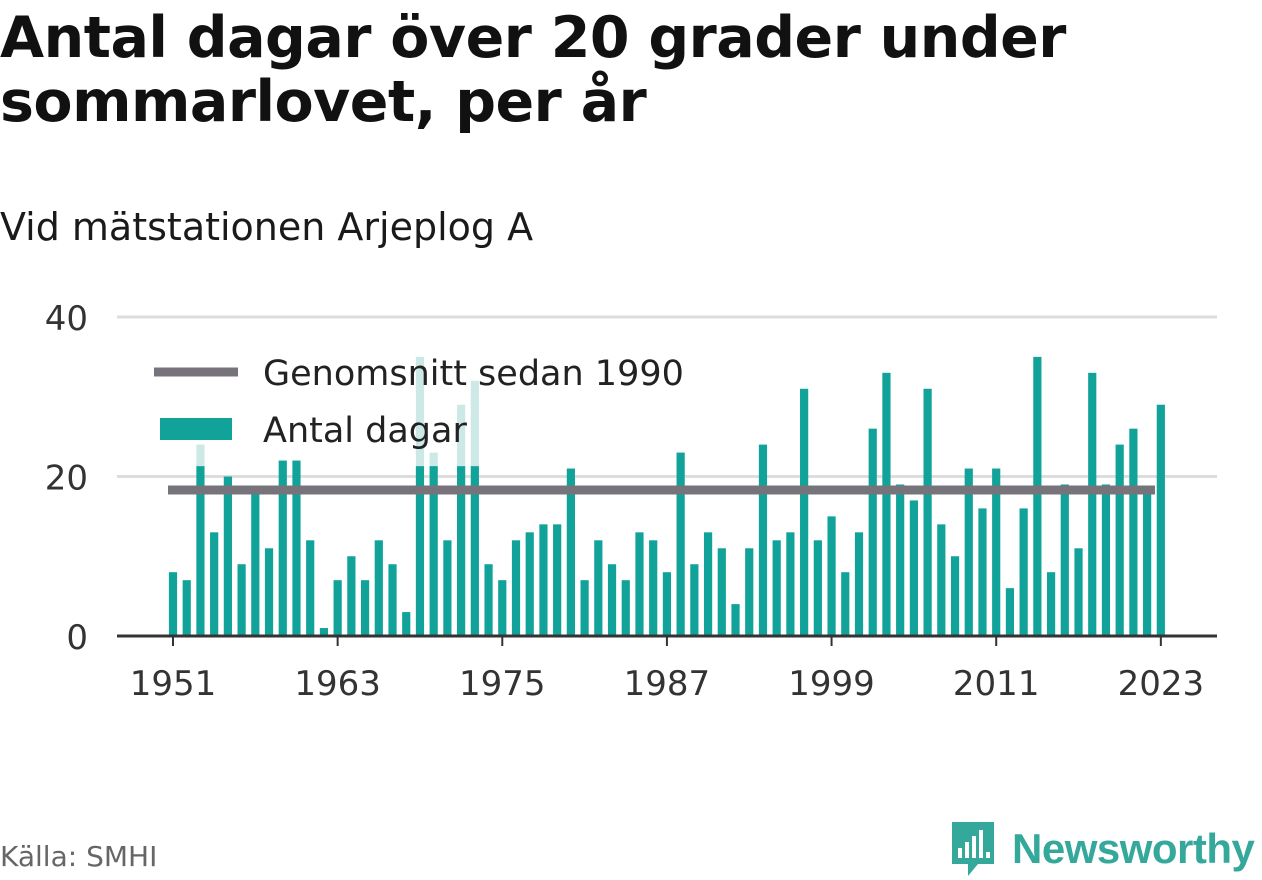 Image resolution: width=1262 pixels, height=880 pixels. I want to click on x-tick-label: 1975, so click(502, 684).